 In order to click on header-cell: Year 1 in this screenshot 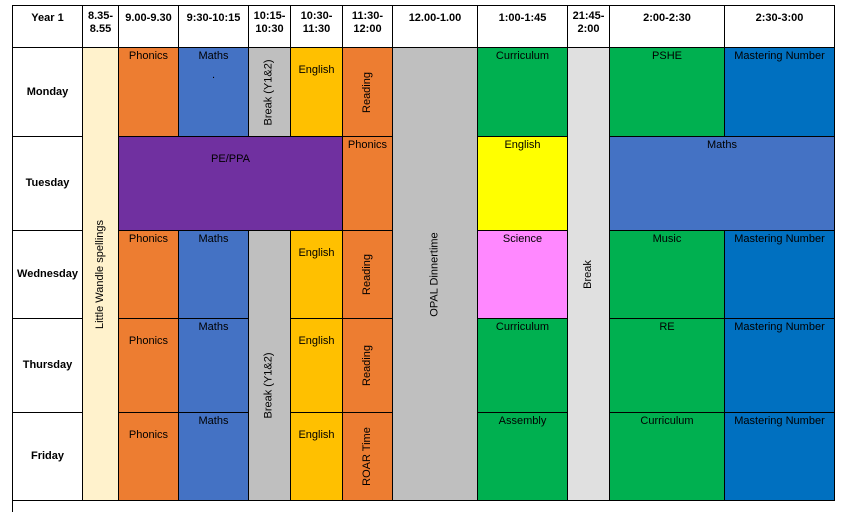, I will do `click(47, 26)`.